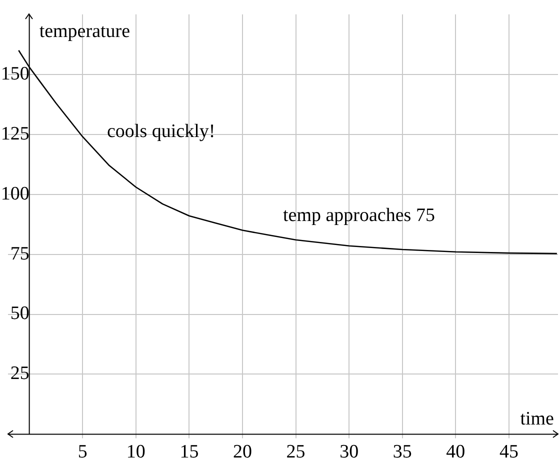 This screenshot has width=560, height=467. What do you see at coordinates (20, 373) in the screenshot?
I see `y-tick-label: 25` at bounding box center [20, 373].